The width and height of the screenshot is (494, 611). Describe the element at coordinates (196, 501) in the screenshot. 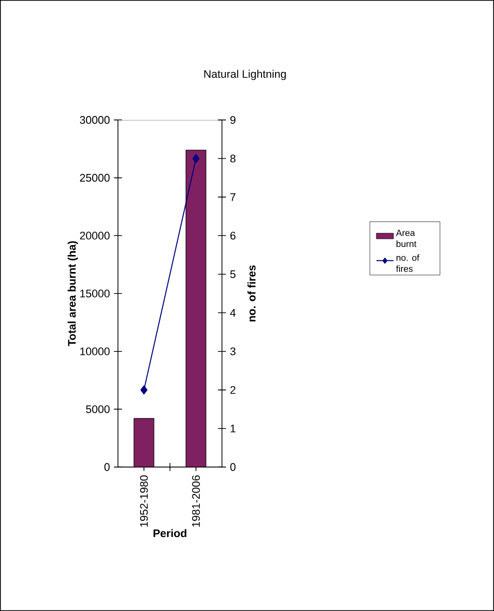

I see `x-tick-label: 1981-2006` at that location.